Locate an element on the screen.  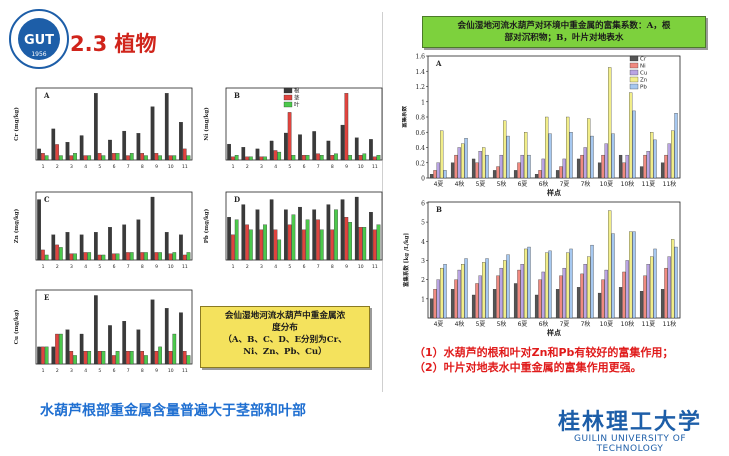
y-axis-label: Ni (mg/kg) is located at coordinates (206, 124).